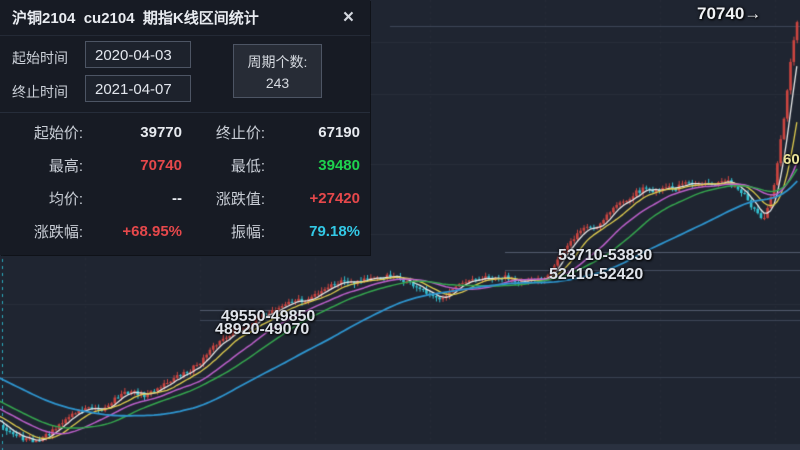  I want to click on end-time-label: 终止时间, so click(40, 92).